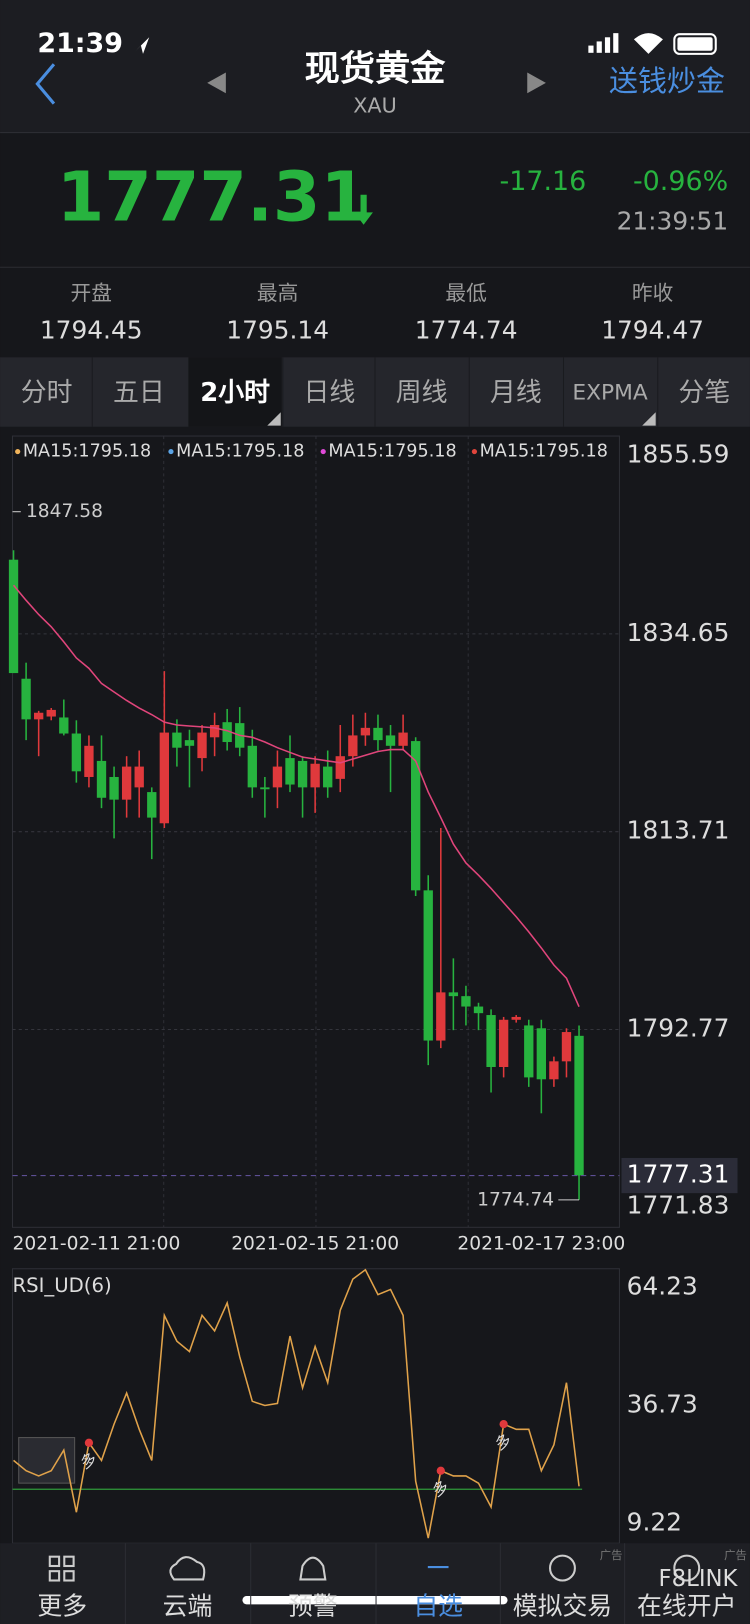 This screenshot has height=1624, width=750. I want to click on nav-label: 更多, so click(62, 1605).